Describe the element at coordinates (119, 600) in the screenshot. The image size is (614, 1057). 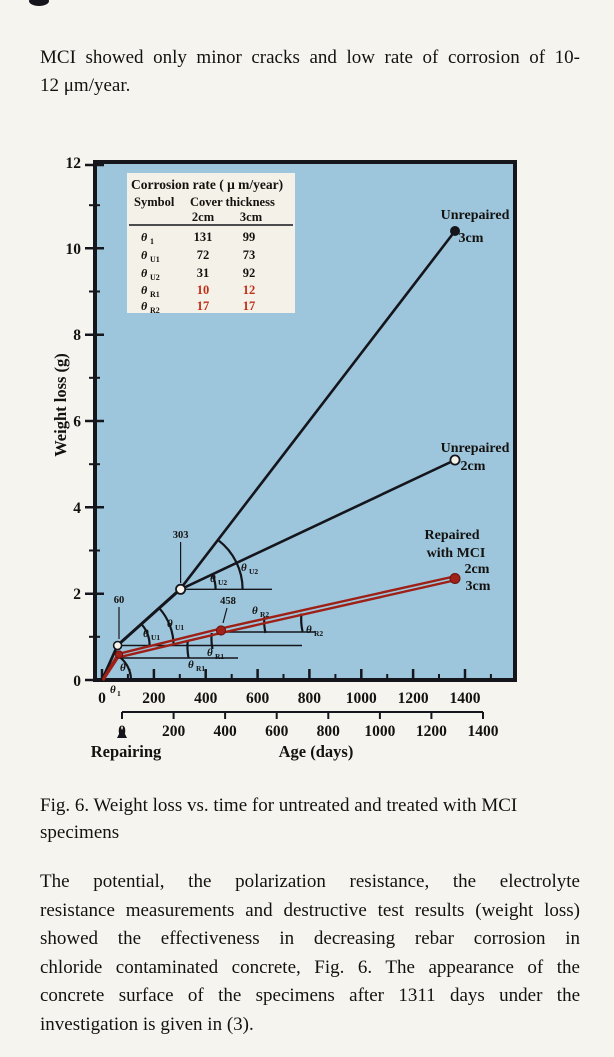
I see `label-60-days: 60` at that location.